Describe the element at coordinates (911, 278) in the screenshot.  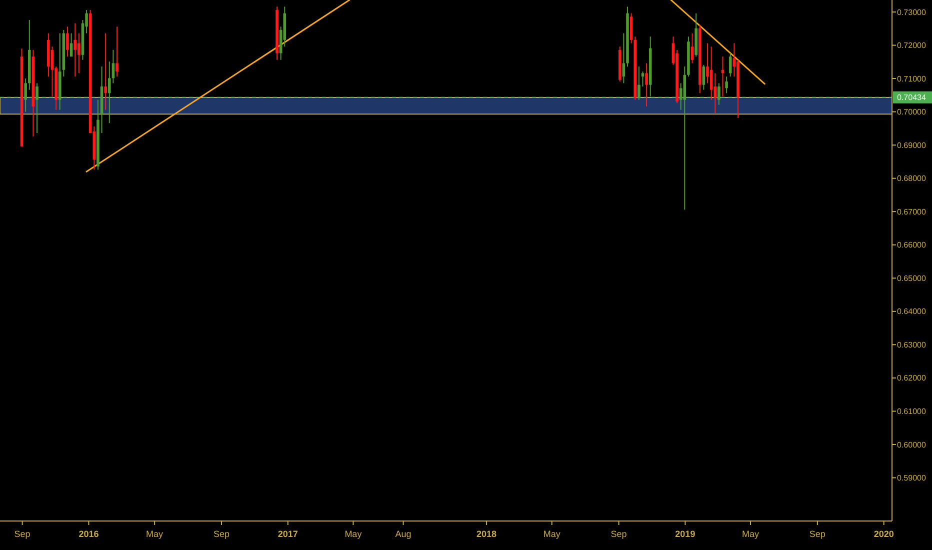
I see `y-tick-label: 0.65000` at that location.